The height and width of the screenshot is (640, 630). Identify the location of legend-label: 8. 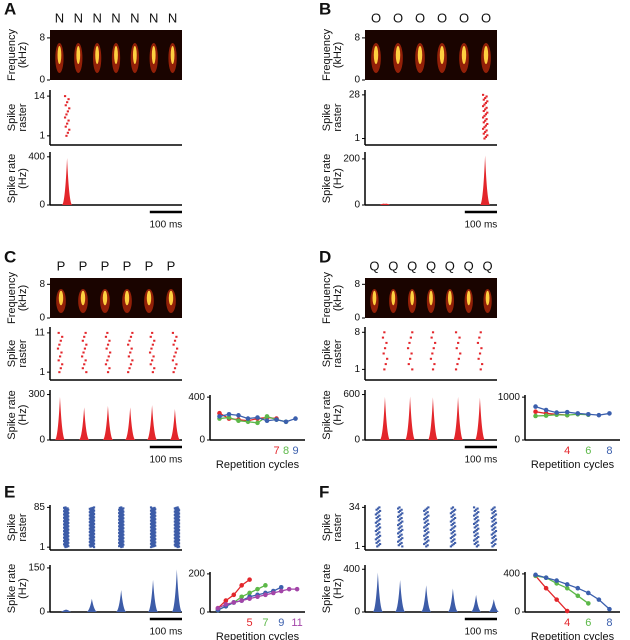
(609, 623).